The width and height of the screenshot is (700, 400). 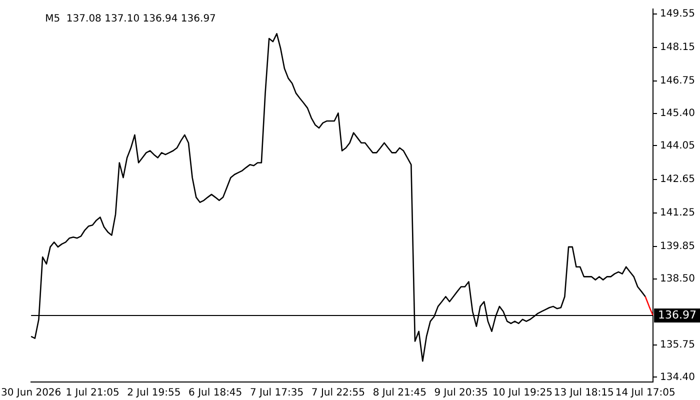 I want to click on x-tick-label: 30 Jun 2026, so click(x=31, y=393).